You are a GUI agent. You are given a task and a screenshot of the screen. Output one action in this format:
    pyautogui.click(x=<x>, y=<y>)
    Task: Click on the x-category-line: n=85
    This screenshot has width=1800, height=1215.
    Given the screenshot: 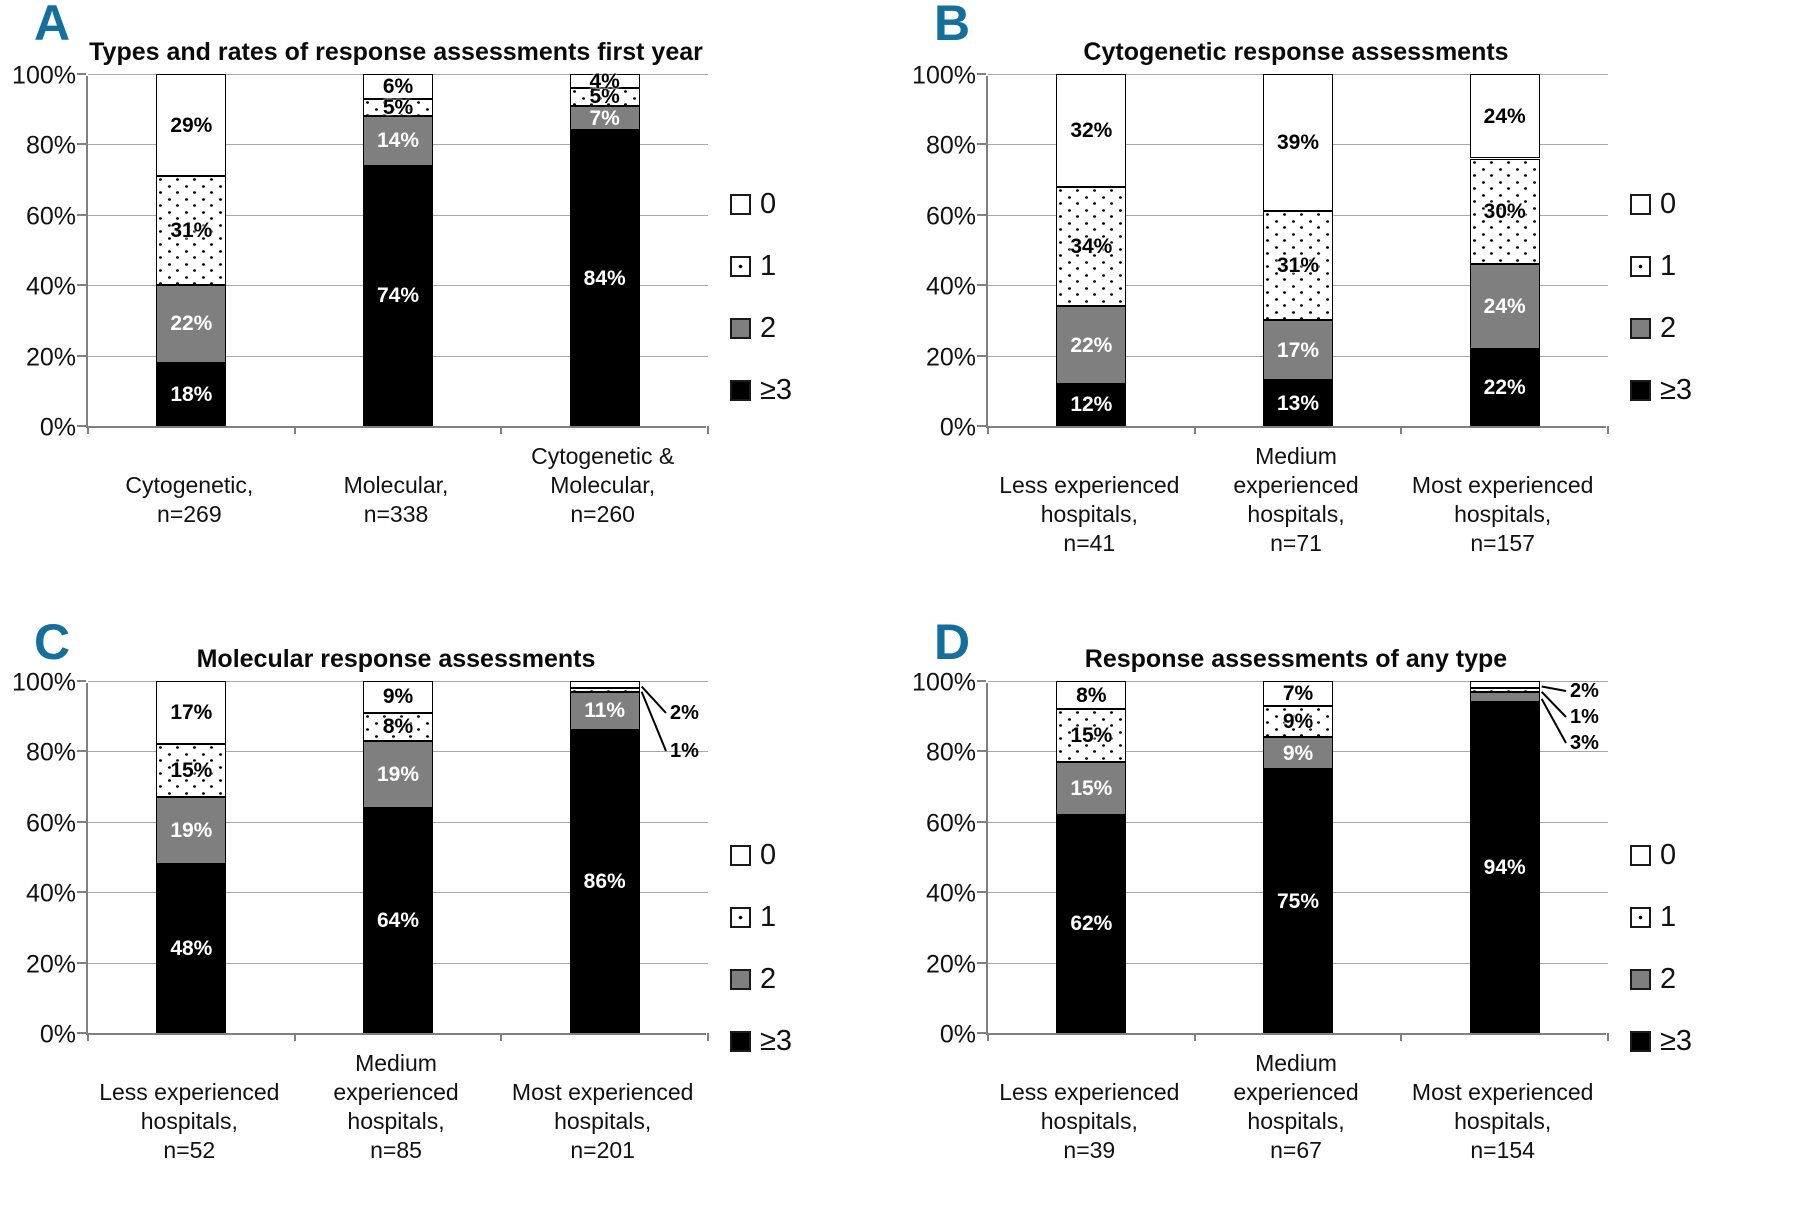 What is the action you would take?
    pyautogui.click(x=396, y=1150)
    